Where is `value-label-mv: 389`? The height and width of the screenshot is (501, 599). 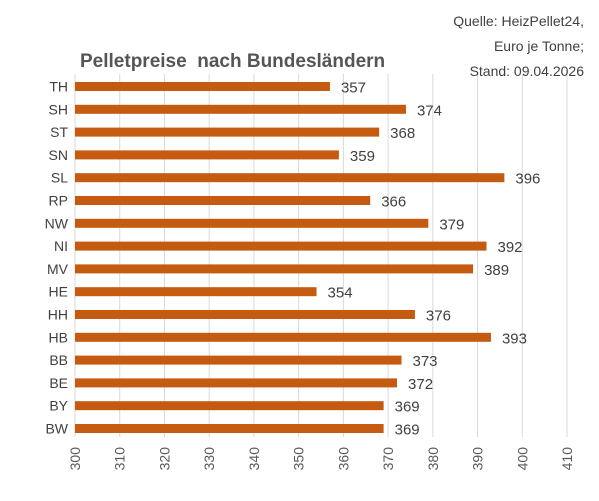
value-label-mv: 389 is located at coordinates (496, 270).